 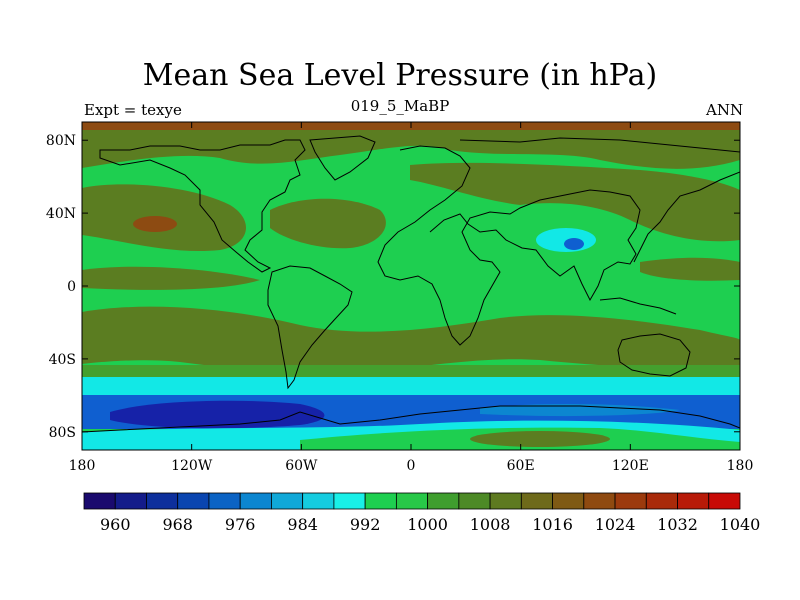 What do you see at coordinates (411, 340) in the screenshot?
I see `field-south-high` at bounding box center [411, 340].